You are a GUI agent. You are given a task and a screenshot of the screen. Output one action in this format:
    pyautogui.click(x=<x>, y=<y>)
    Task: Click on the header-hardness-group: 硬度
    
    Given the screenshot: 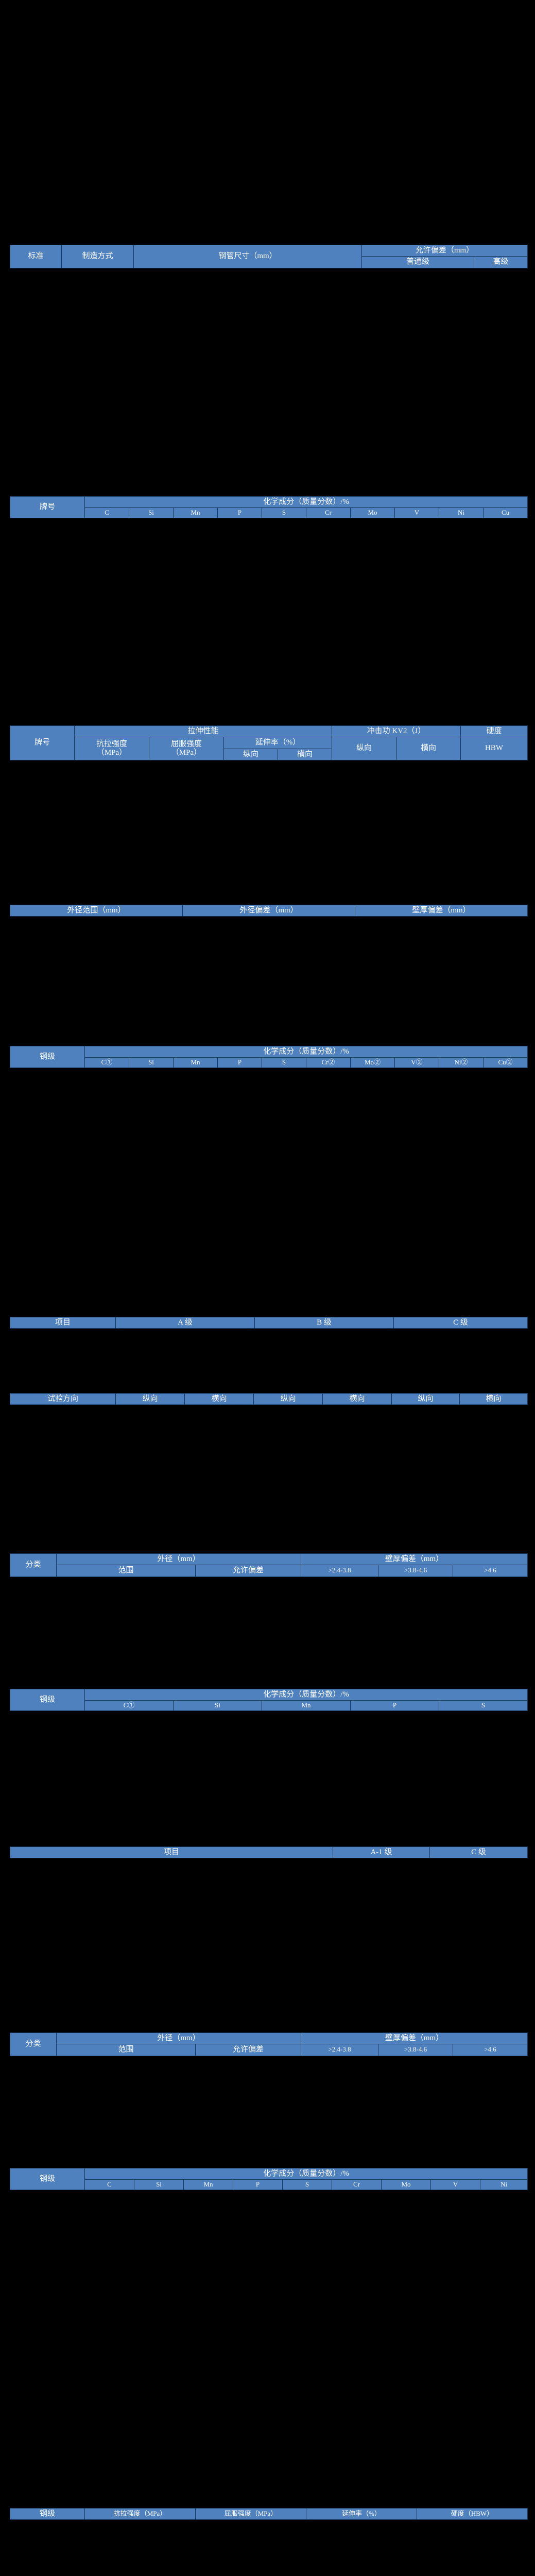 What is the action you would take?
    pyautogui.click(x=494, y=731)
    